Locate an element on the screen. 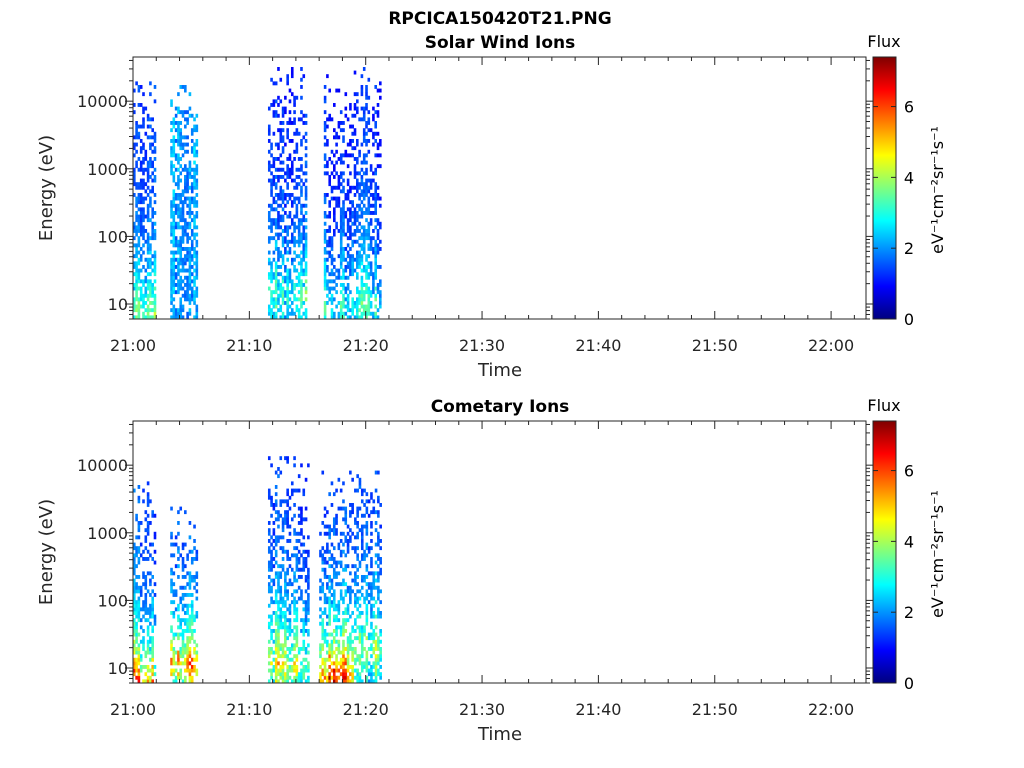  x-tick-label: 22:00 is located at coordinates (831, 709).